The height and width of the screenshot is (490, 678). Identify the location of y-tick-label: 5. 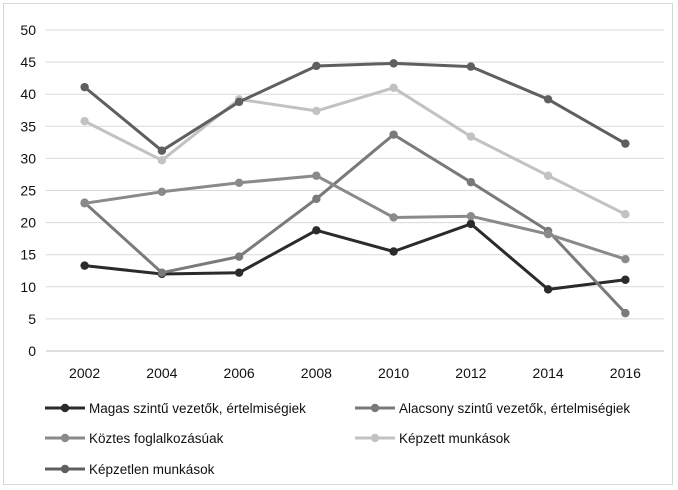
(32, 319).